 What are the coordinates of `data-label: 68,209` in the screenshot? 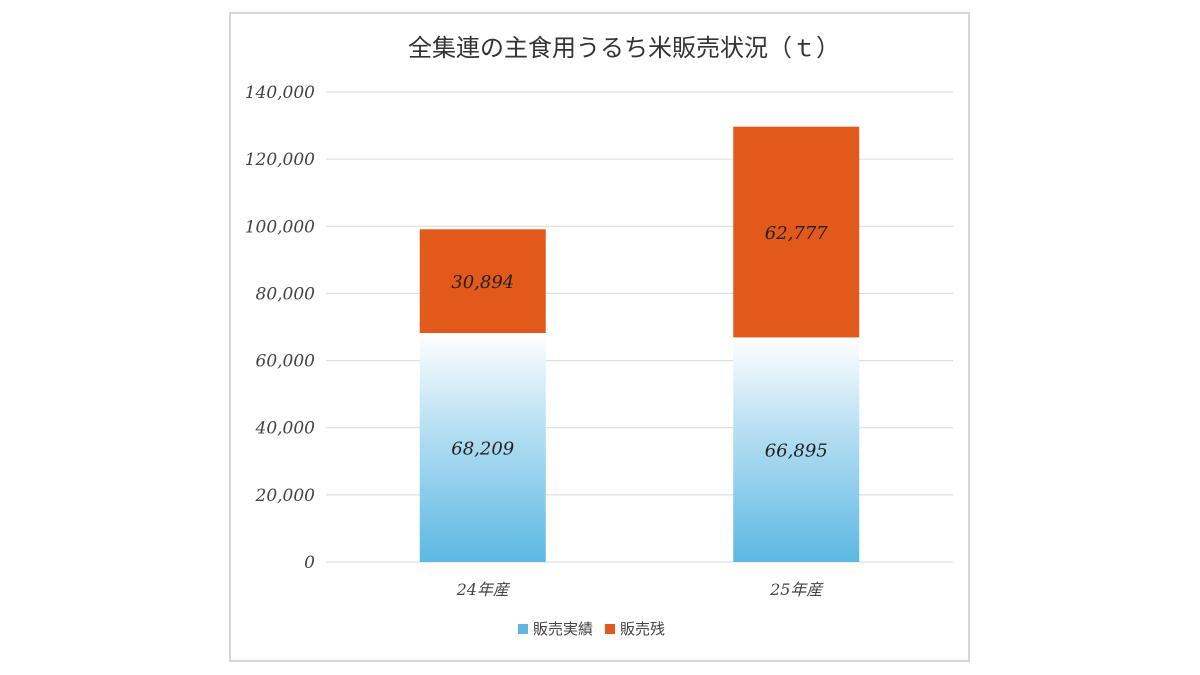 It's located at (482, 449).